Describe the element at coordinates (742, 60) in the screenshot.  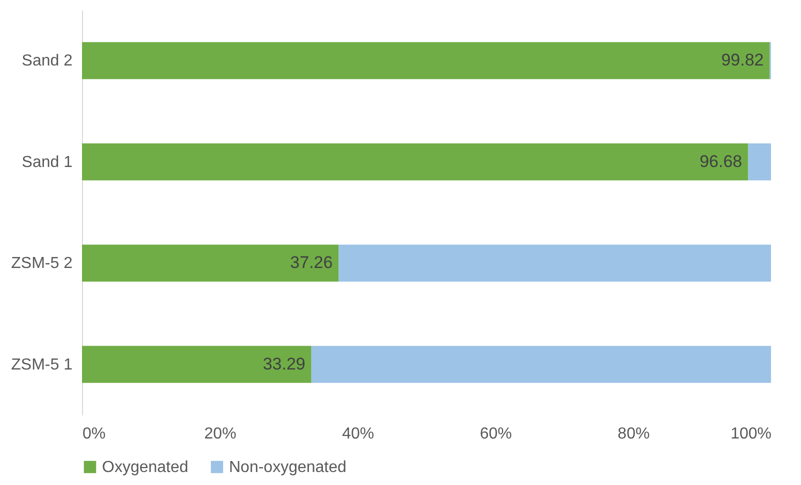
I see `data-label: 99.82` at that location.